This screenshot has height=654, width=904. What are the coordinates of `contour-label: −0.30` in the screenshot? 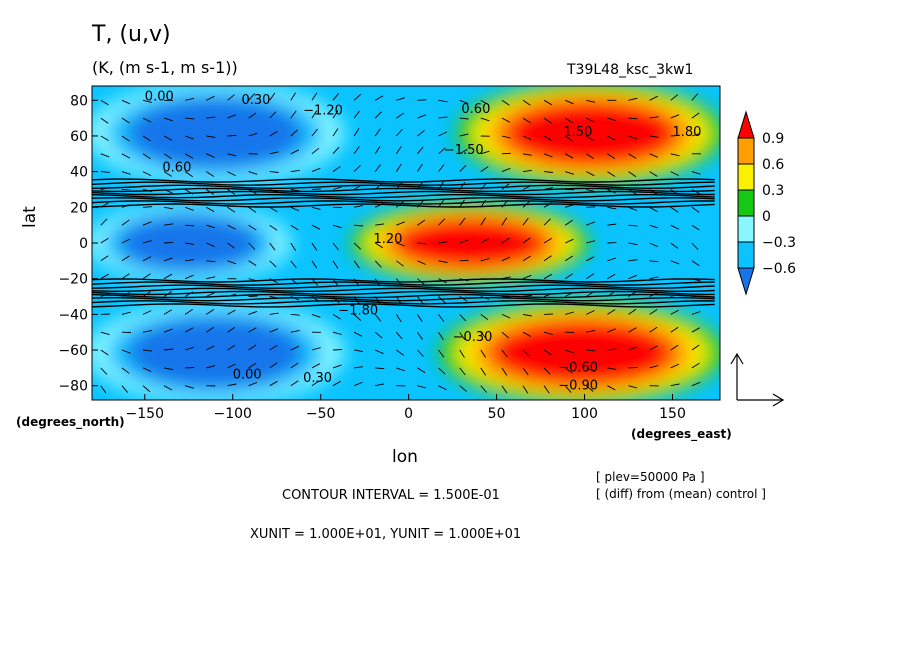 It's located at (473, 337).